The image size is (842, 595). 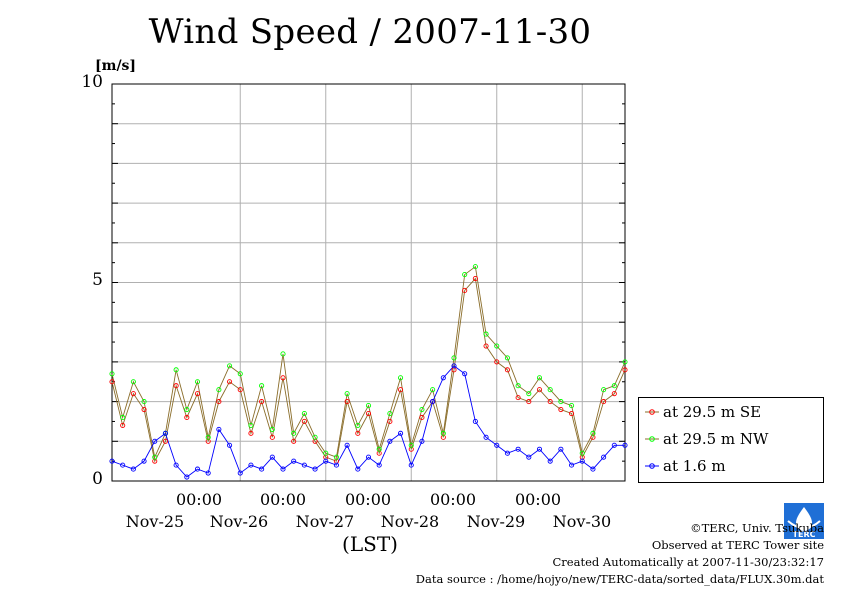 I want to click on credit-copyright: ©TERC, Univ. Tsukuba, so click(x=757, y=528).